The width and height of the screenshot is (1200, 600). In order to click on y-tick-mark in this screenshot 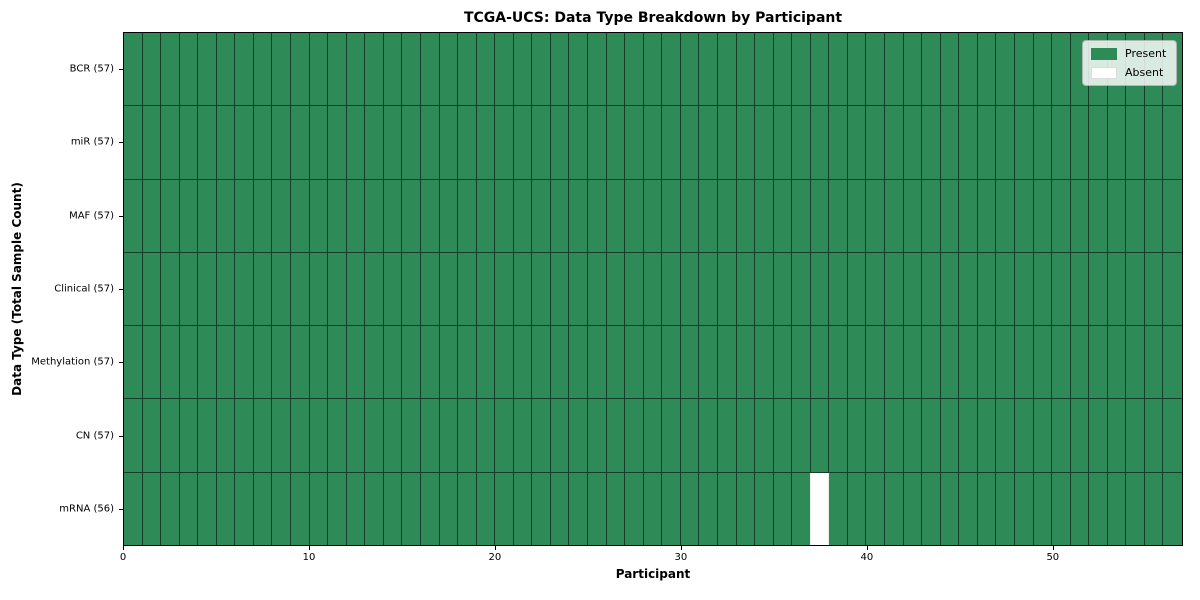, I will do `click(121, 436)`.